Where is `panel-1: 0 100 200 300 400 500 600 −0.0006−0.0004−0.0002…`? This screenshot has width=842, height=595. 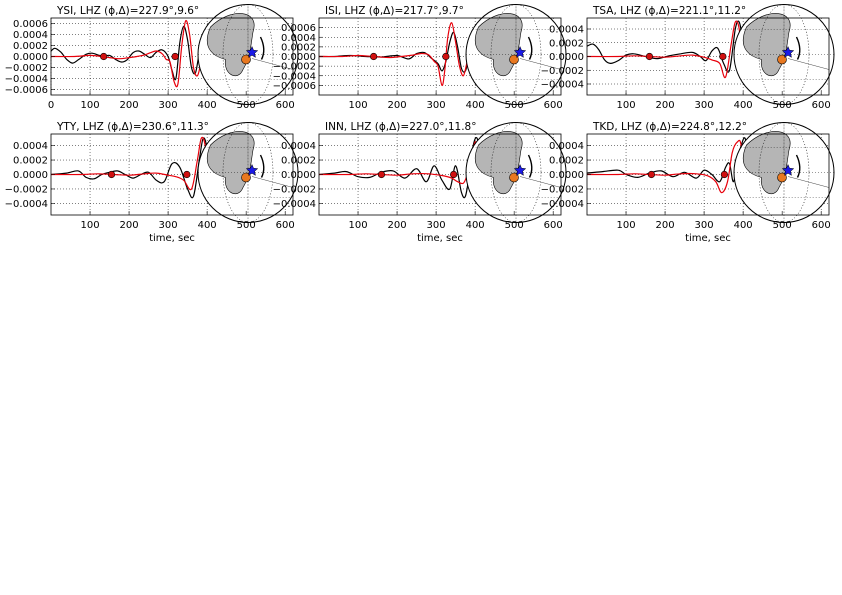
panel-1: 0 100 200 300 400 500 600 −0.0006−0.0004−0.0002… is located at coordinates (152, 57).